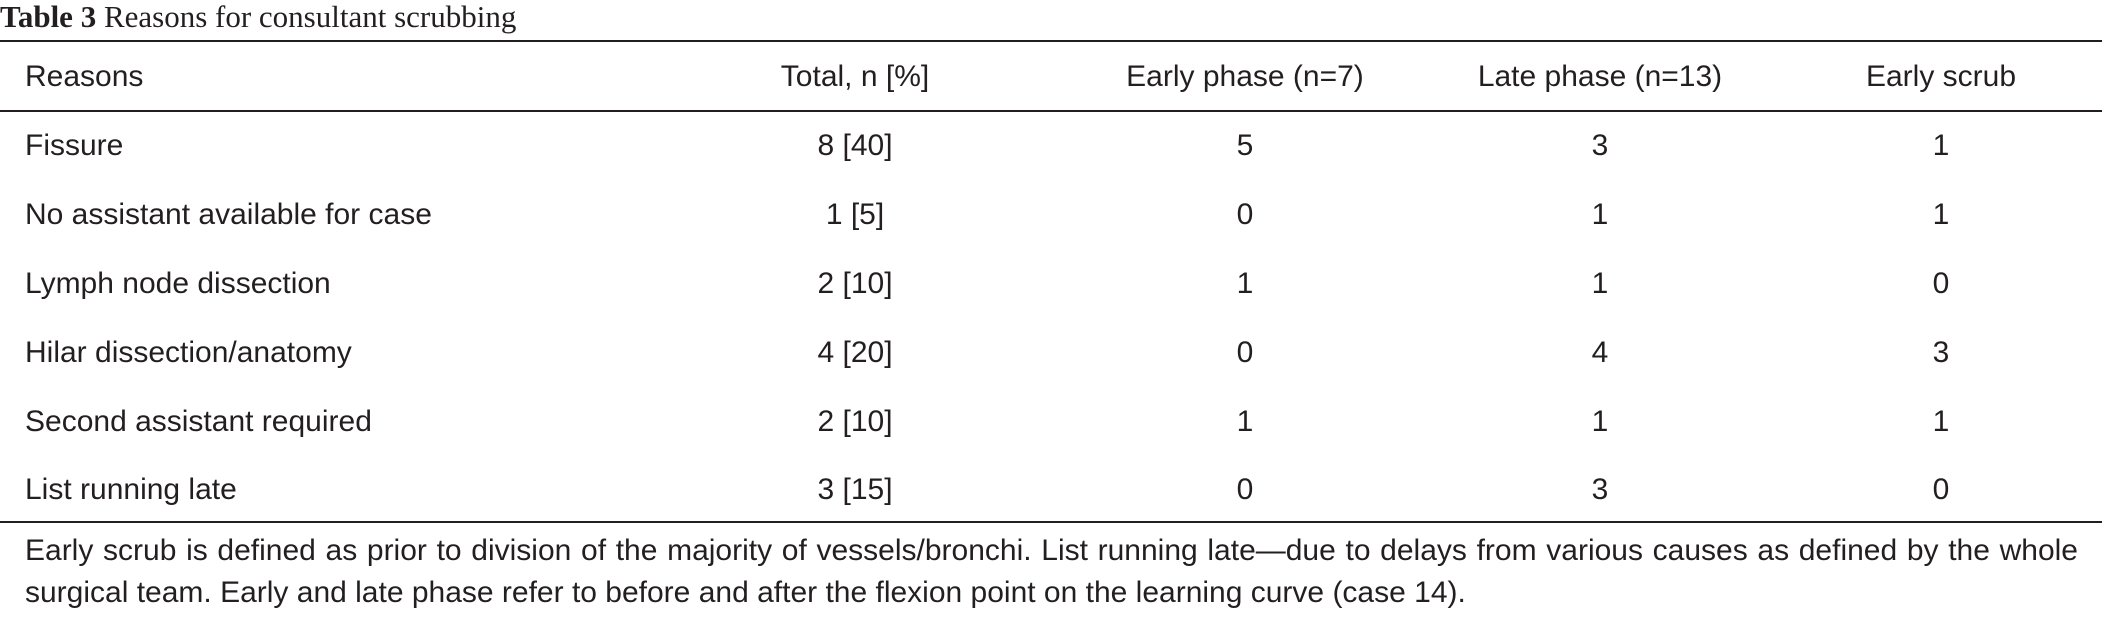  Describe the element at coordinates (228, 214) in the screenshot. I see `reason-cell: No assistant available for case` at that location.